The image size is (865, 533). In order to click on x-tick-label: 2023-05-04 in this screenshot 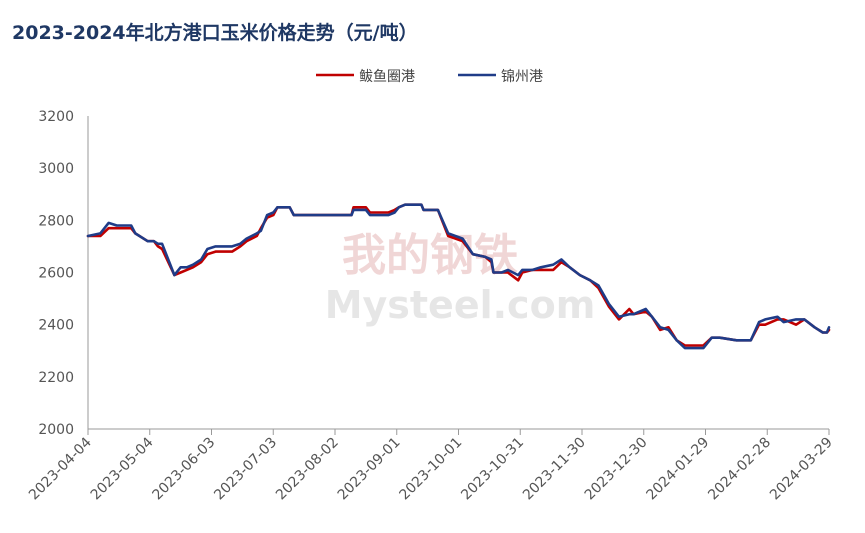, I will do `click(122, 468)`.